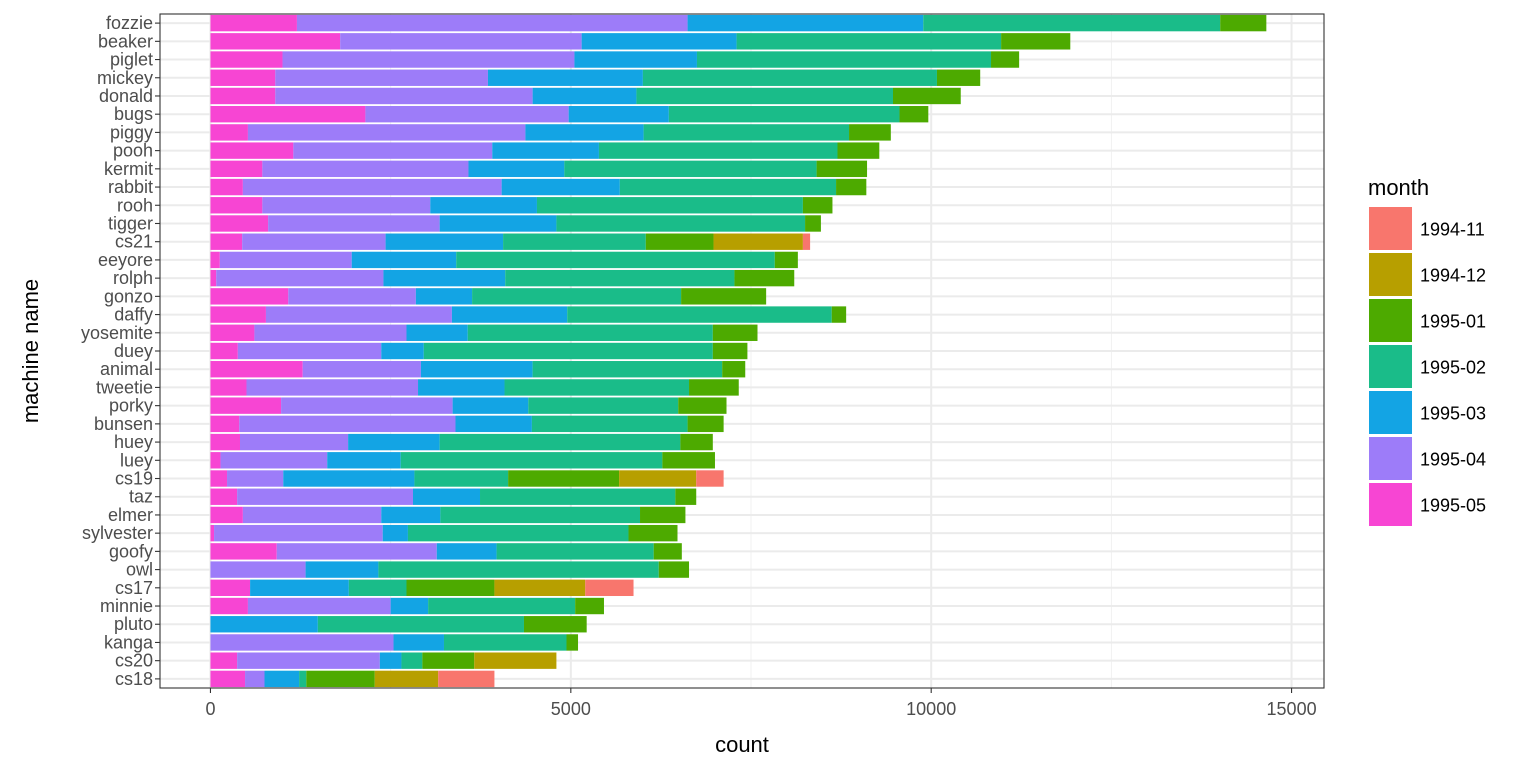  I want to click on y-tick-label: minnie, so click(126, 606).